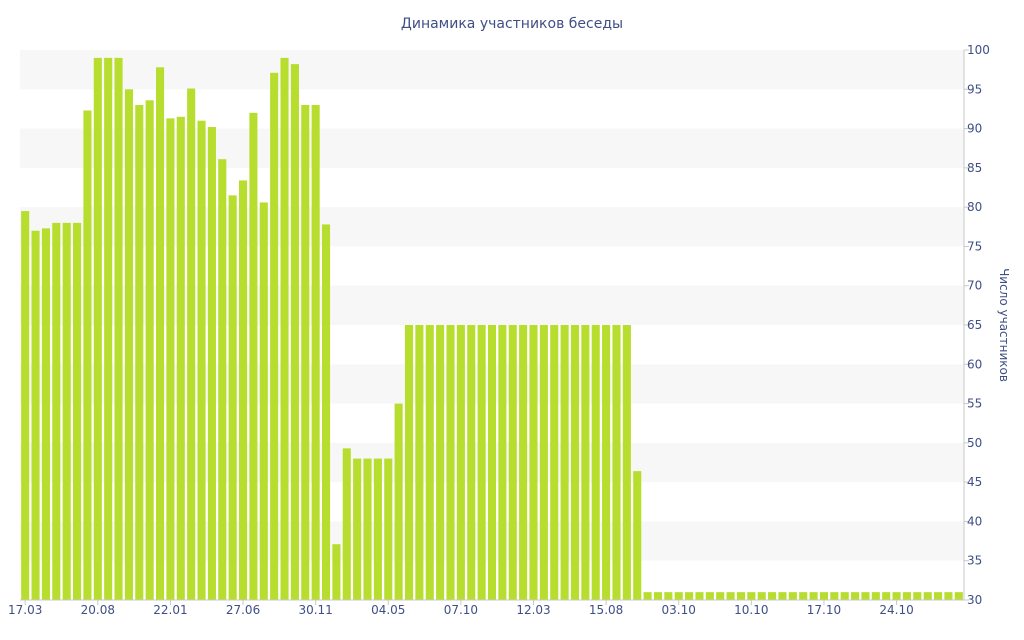  I want to click on x-tick-label: 17.10, so click(824, 610).